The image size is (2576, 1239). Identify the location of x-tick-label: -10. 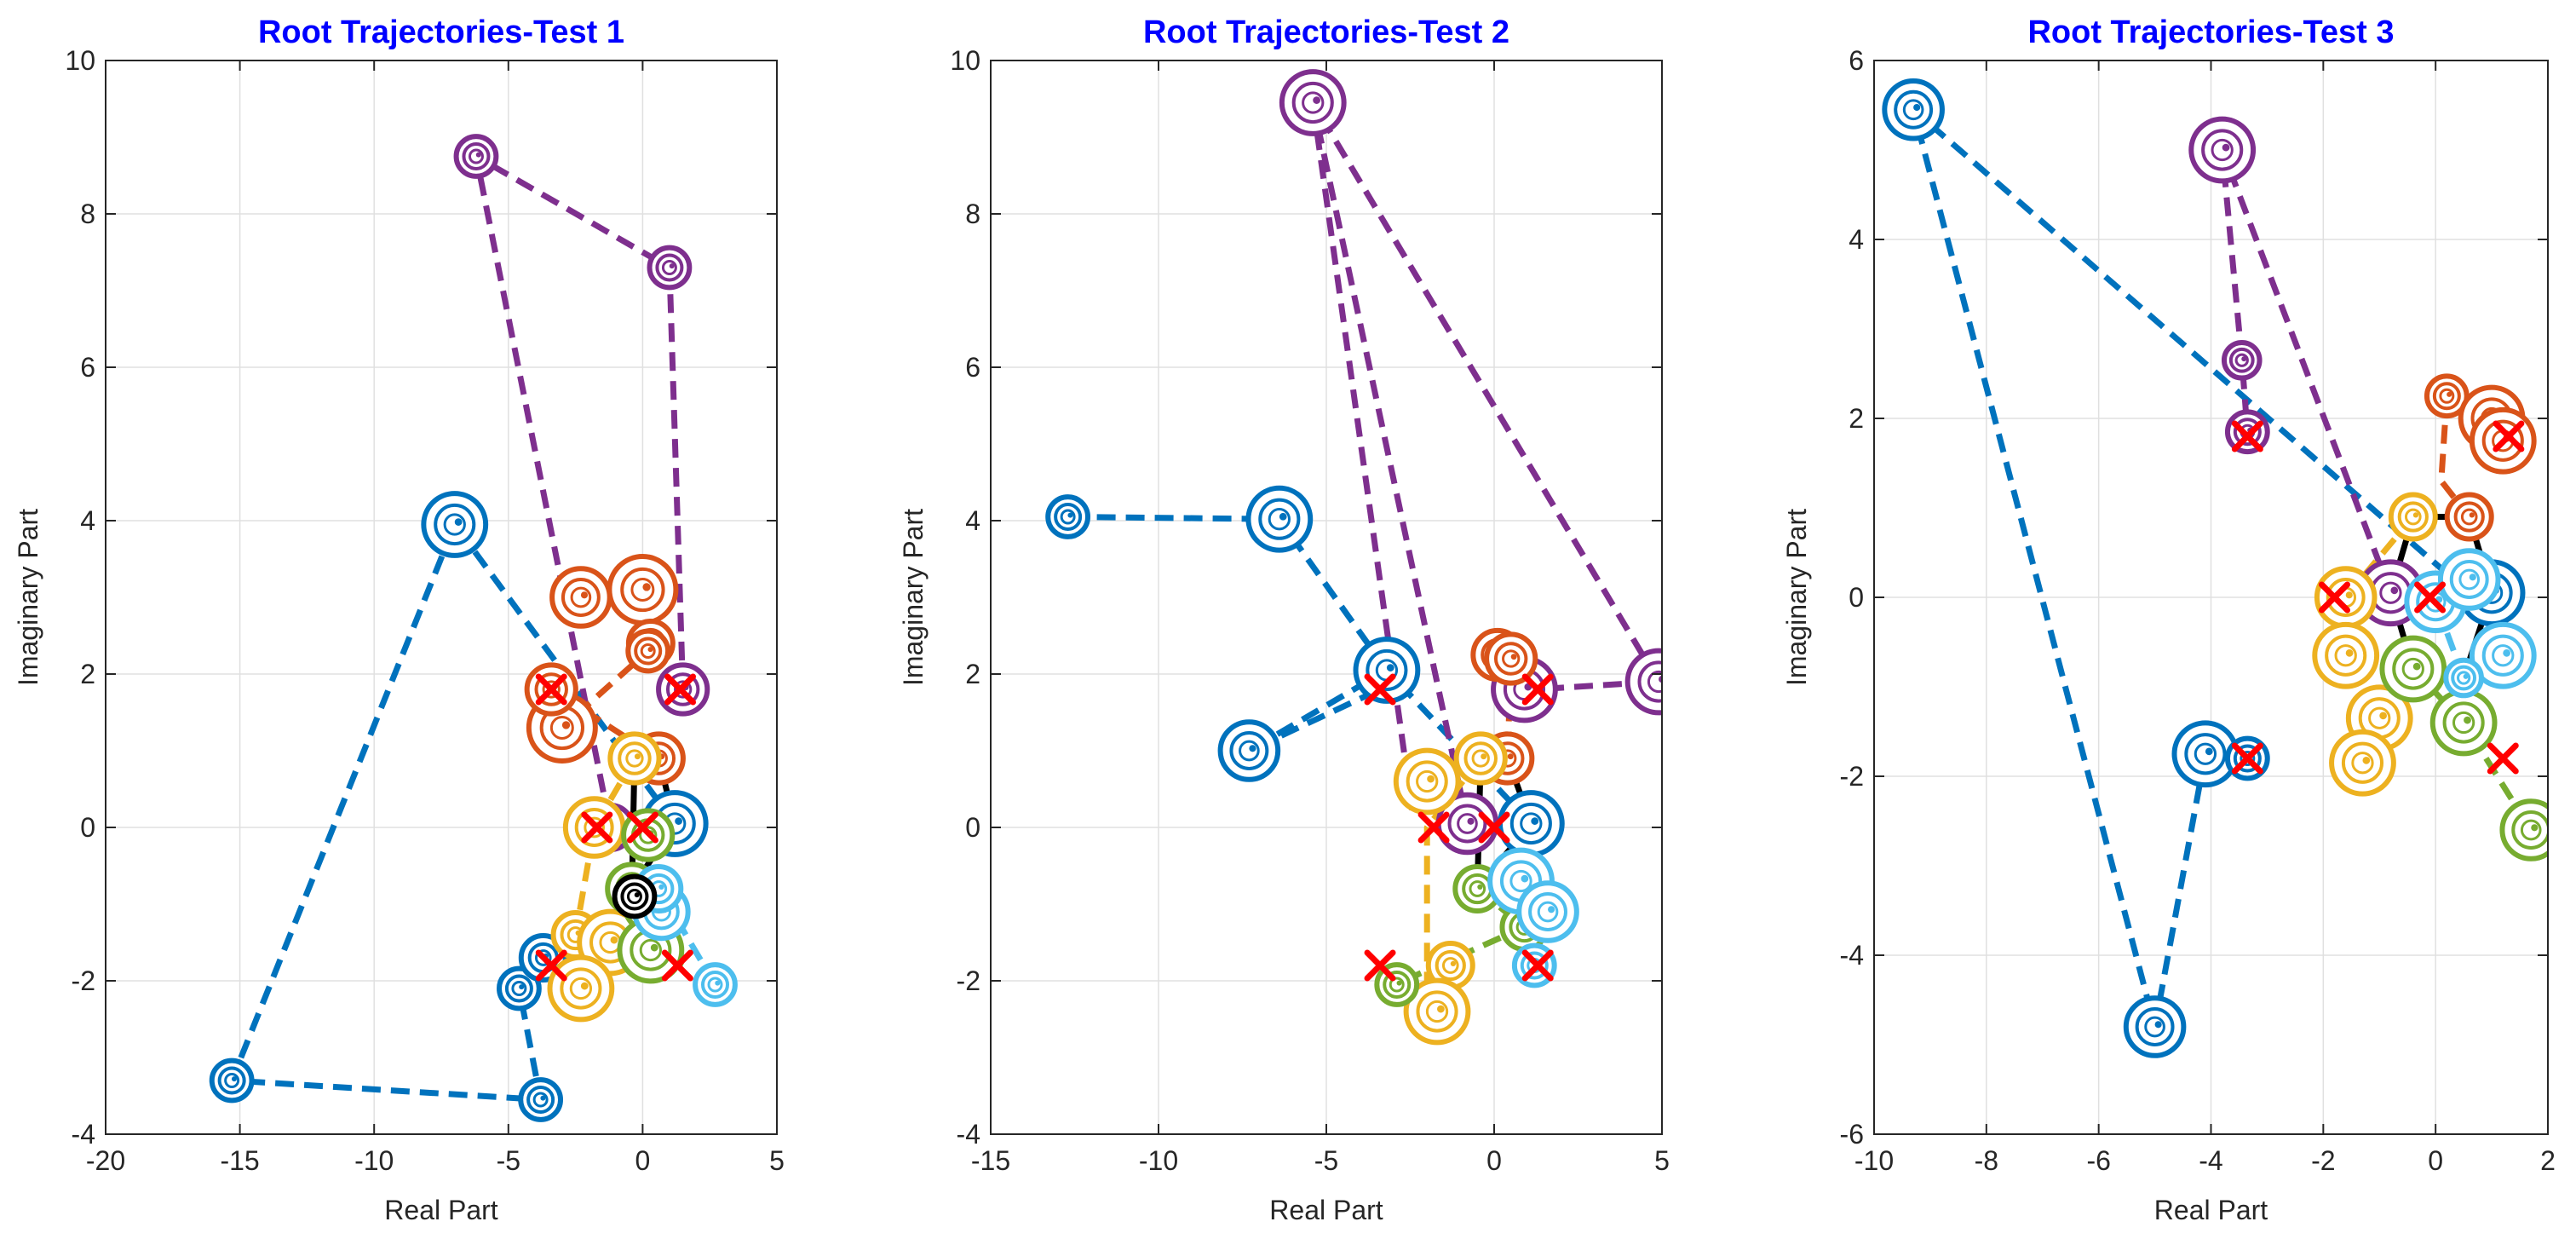
(374, 1160).